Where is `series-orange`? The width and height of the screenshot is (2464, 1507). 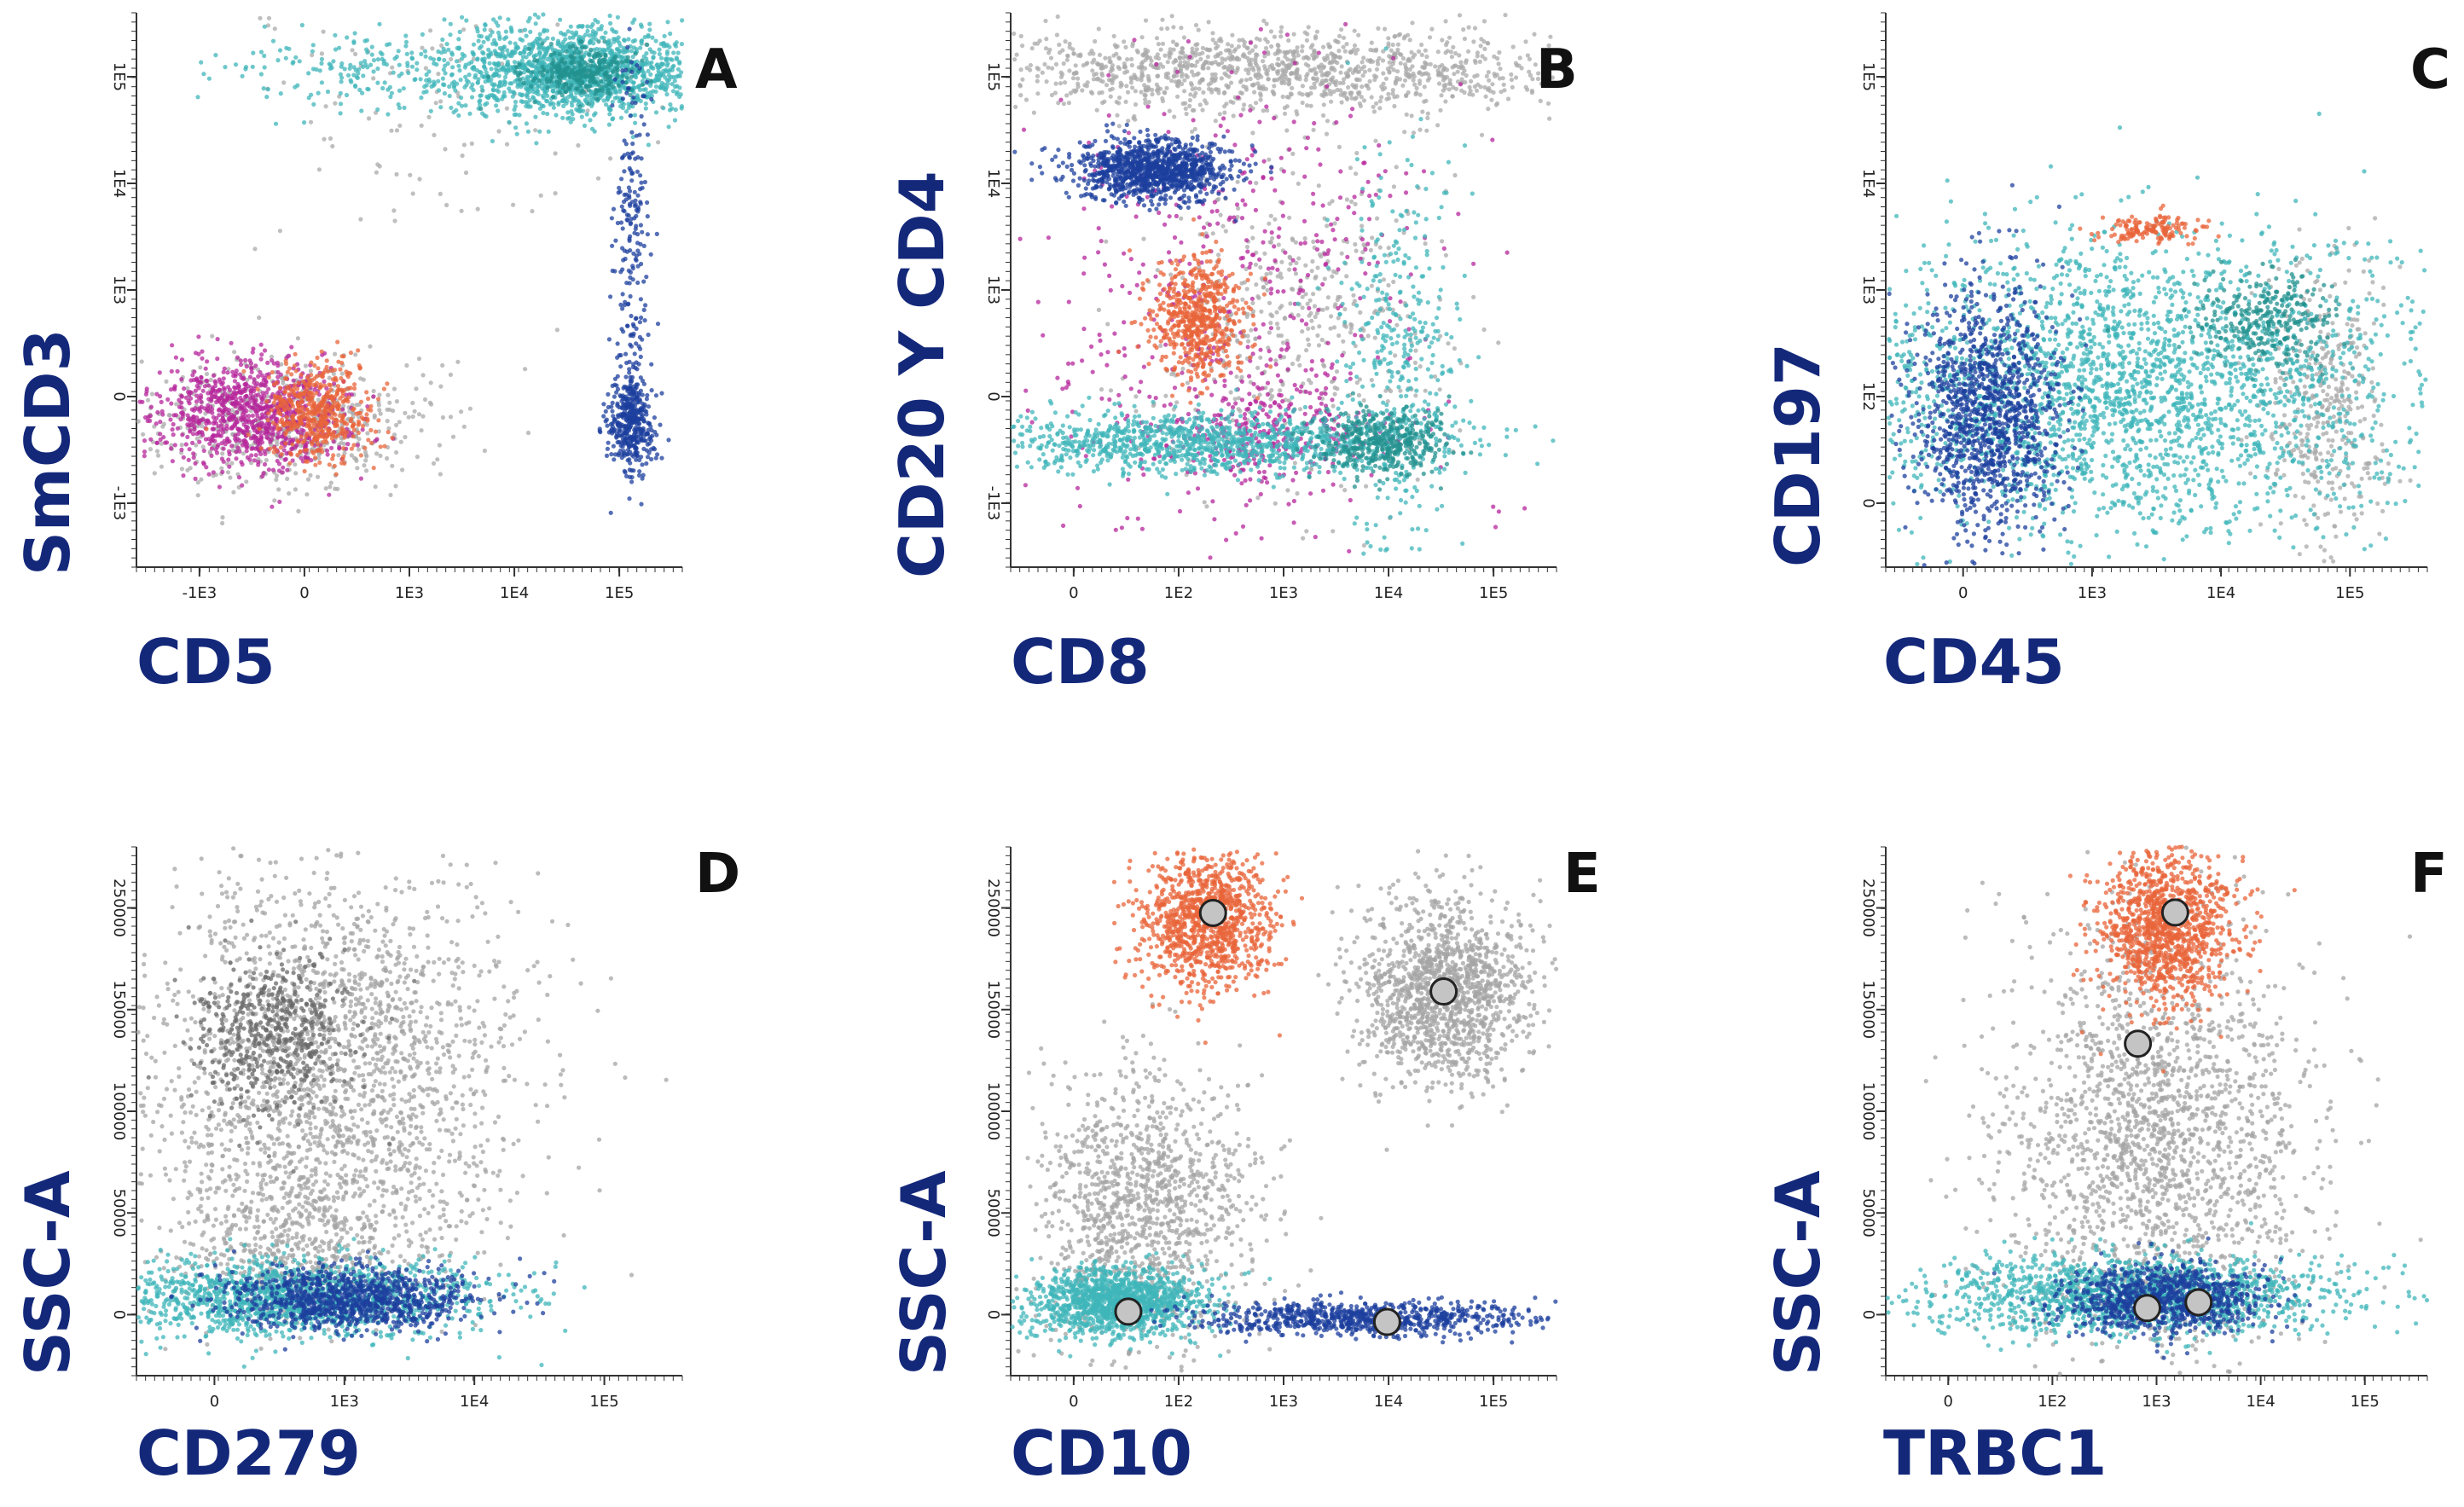
series-orange is located at coordinates (299, 408).